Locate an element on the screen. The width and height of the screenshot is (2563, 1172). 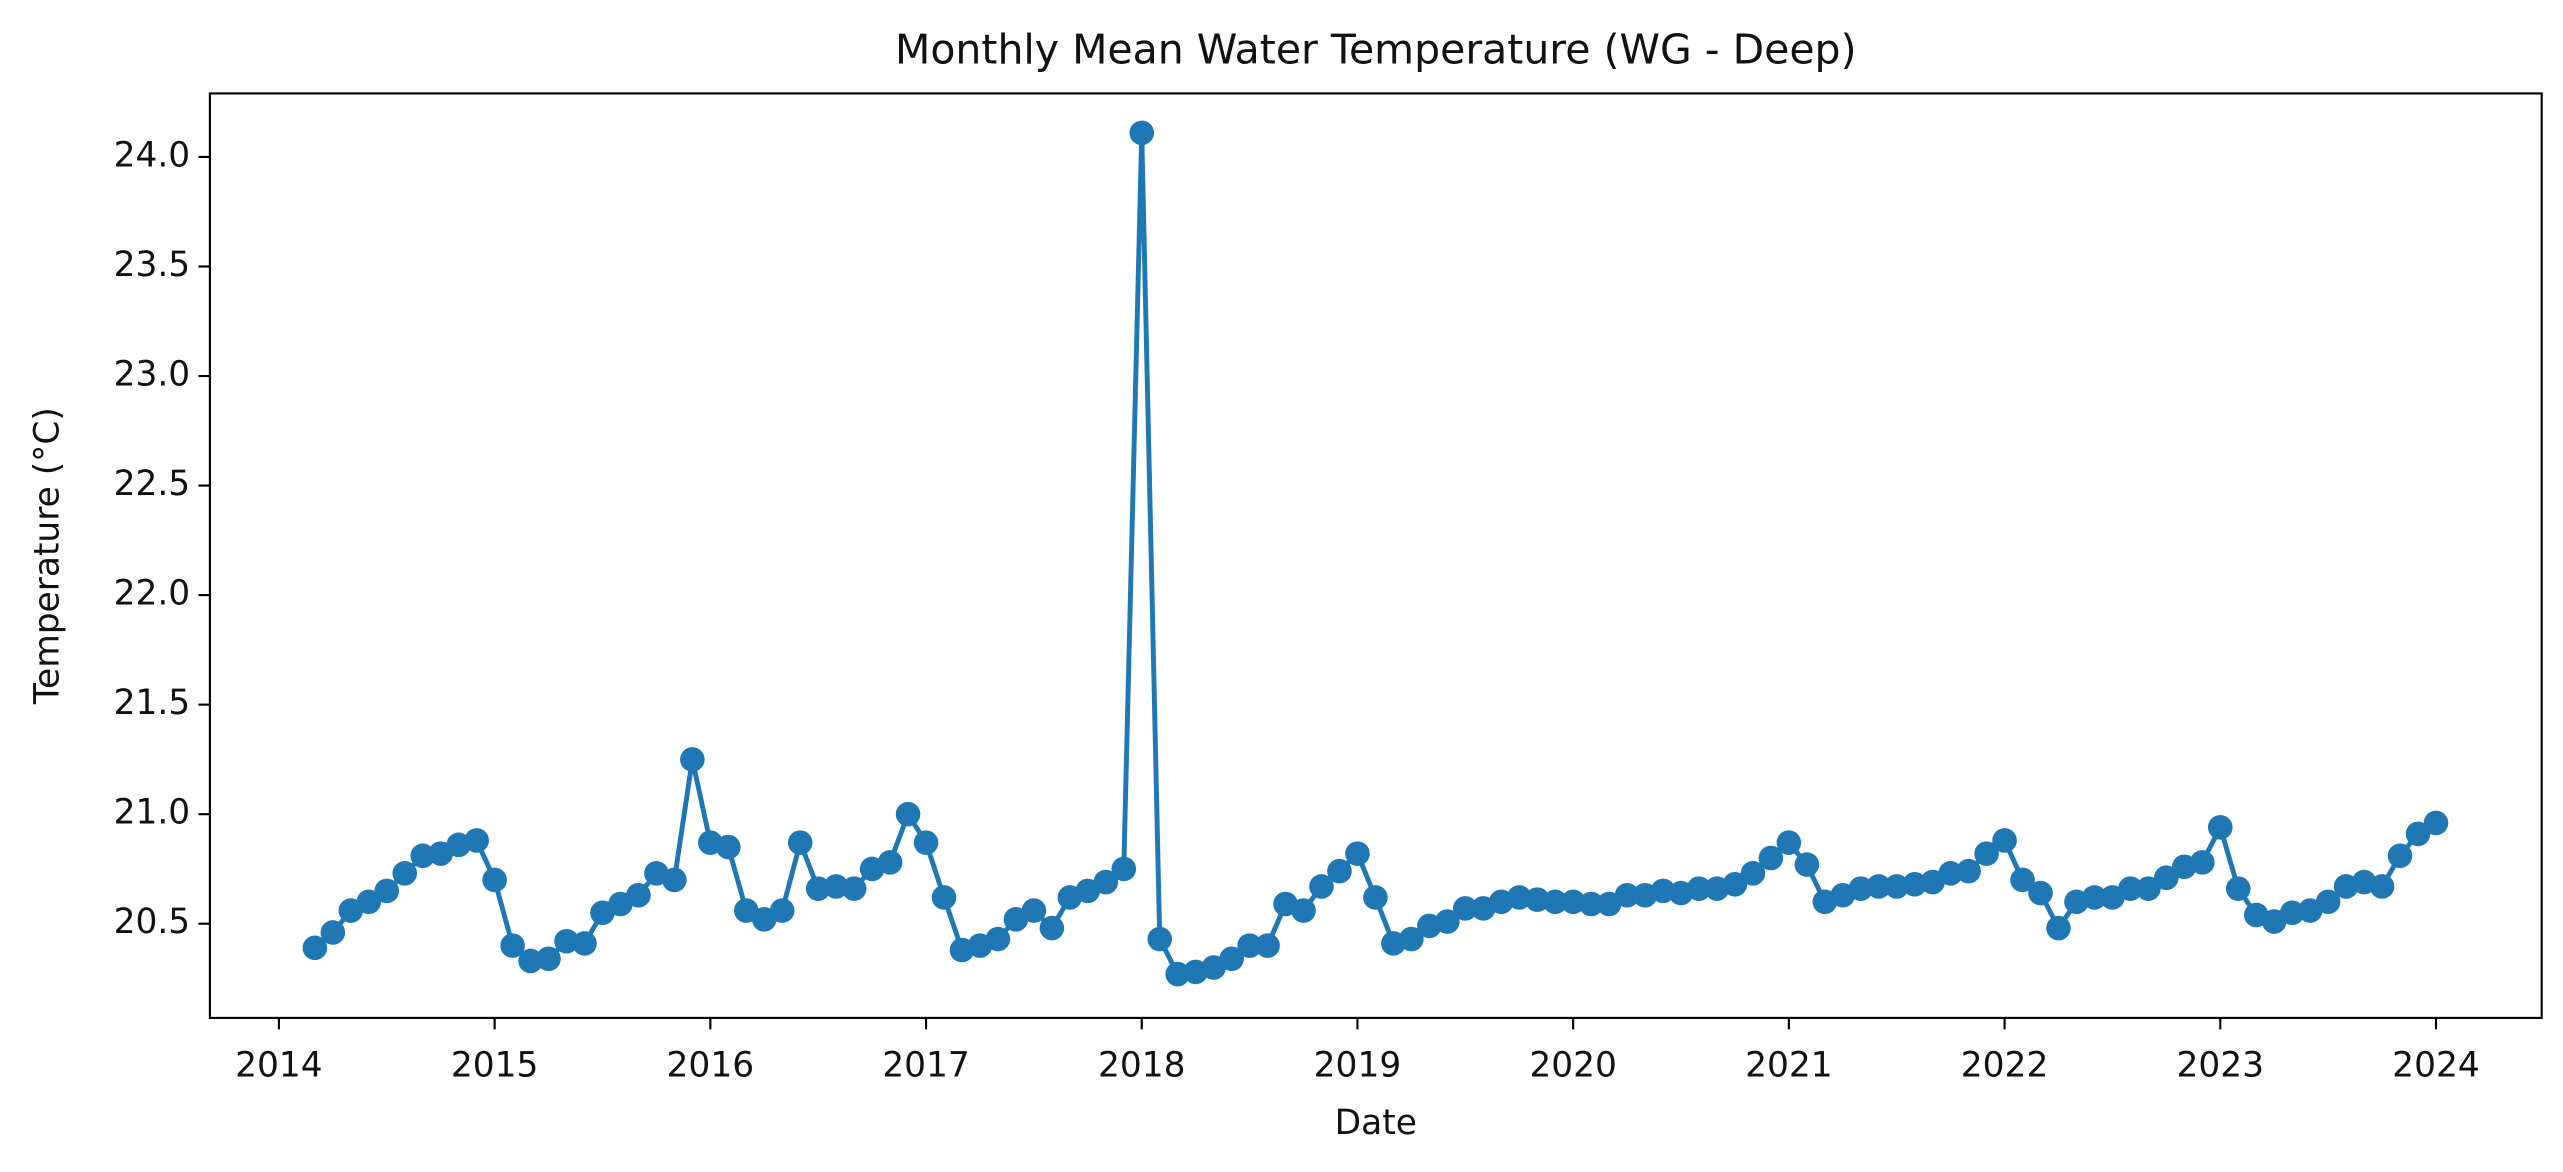
y-tick-label: 21.0 is located at coordinates (152, 813).